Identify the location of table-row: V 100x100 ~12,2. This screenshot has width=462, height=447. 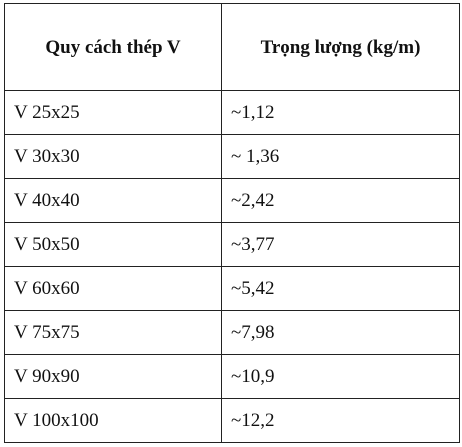
(232, 420).